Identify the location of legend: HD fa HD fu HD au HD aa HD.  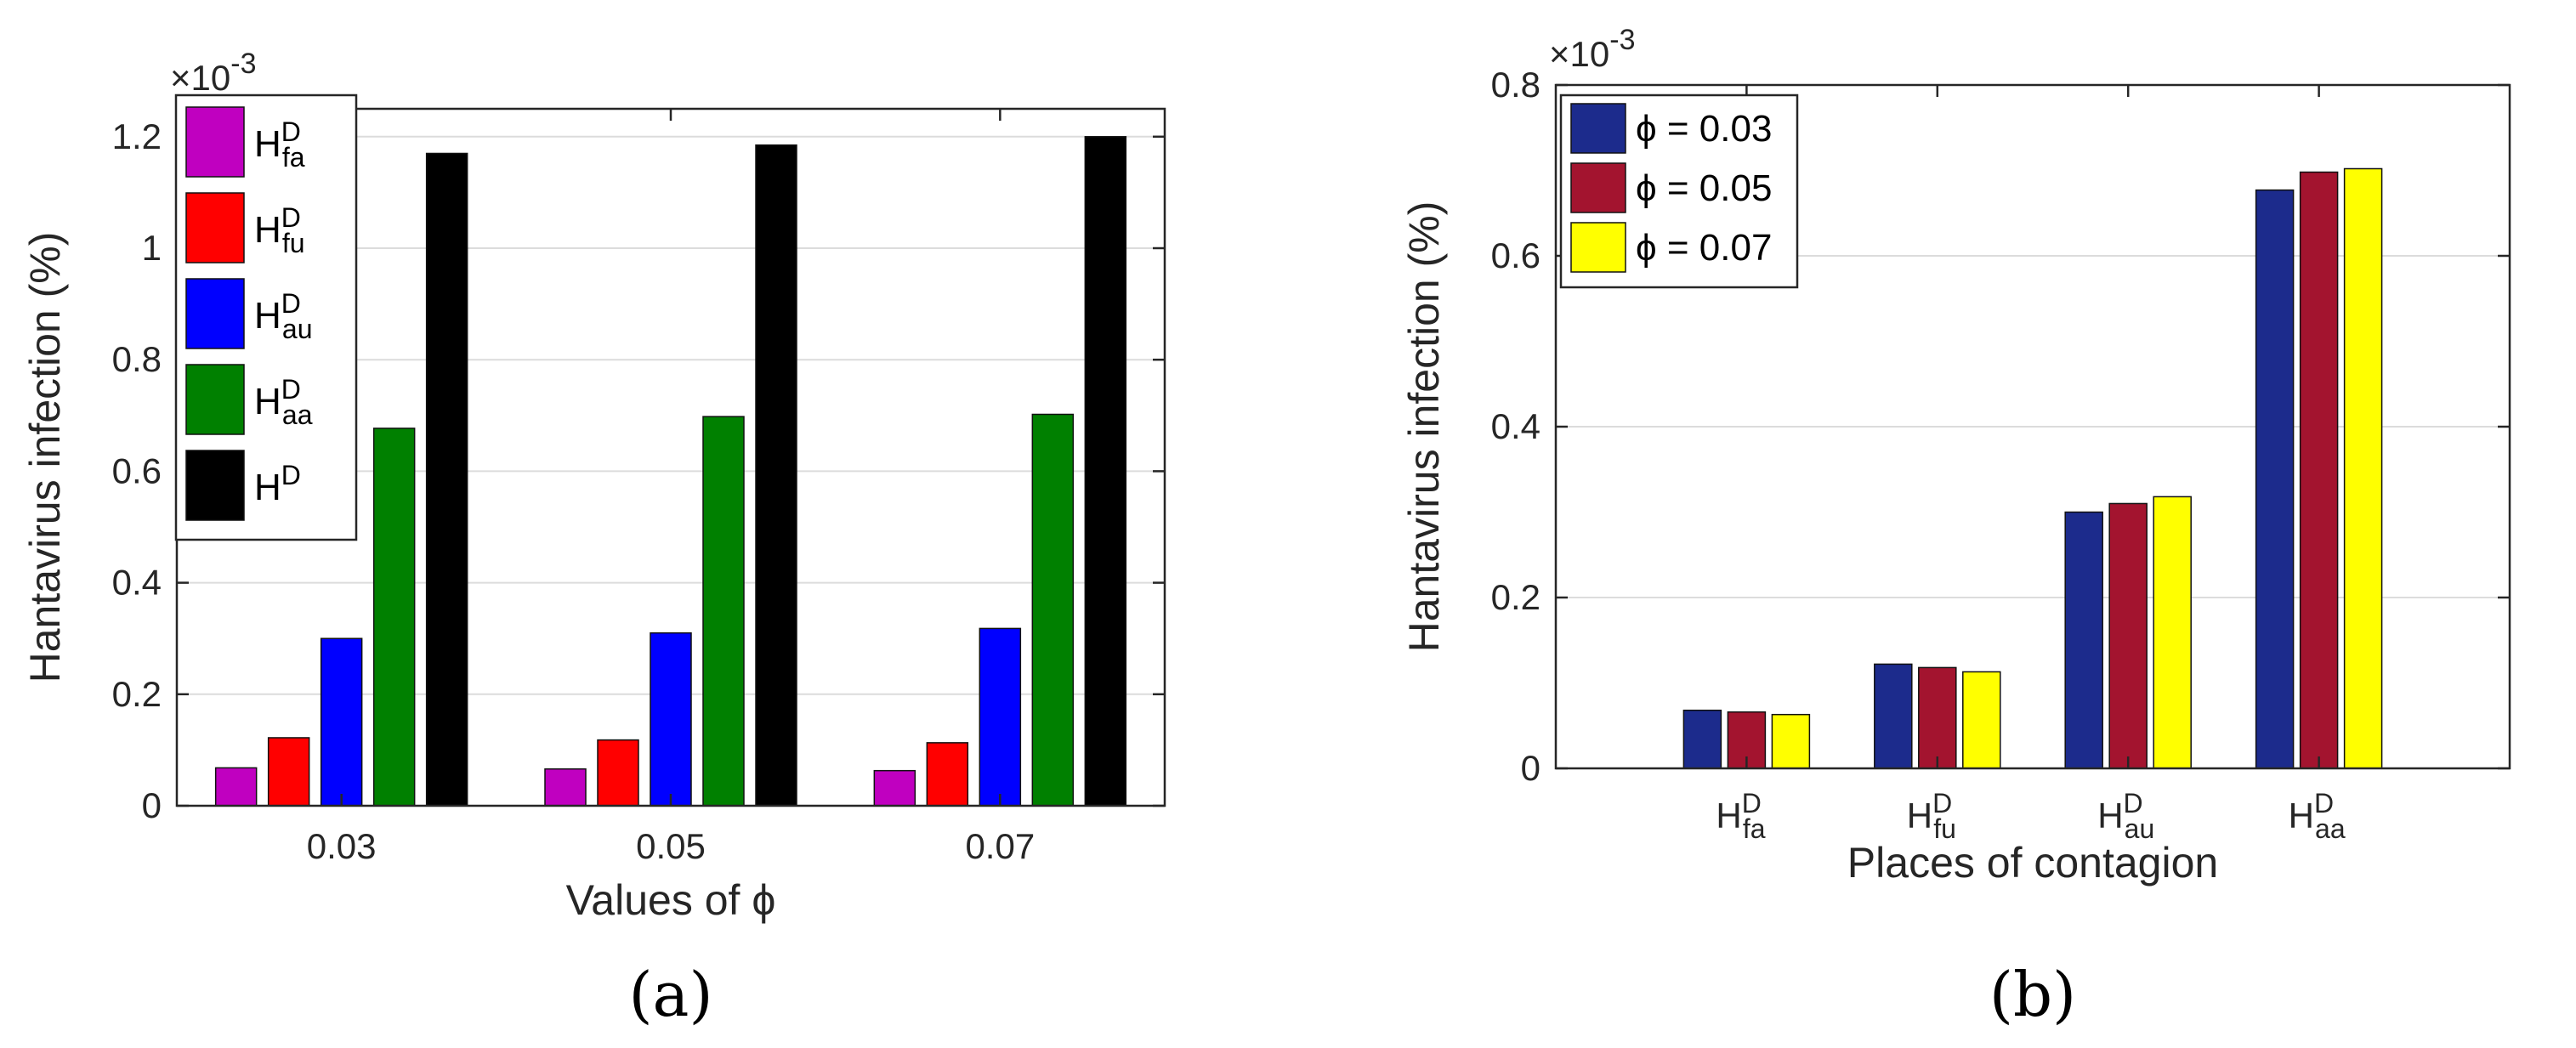
(266, 317).